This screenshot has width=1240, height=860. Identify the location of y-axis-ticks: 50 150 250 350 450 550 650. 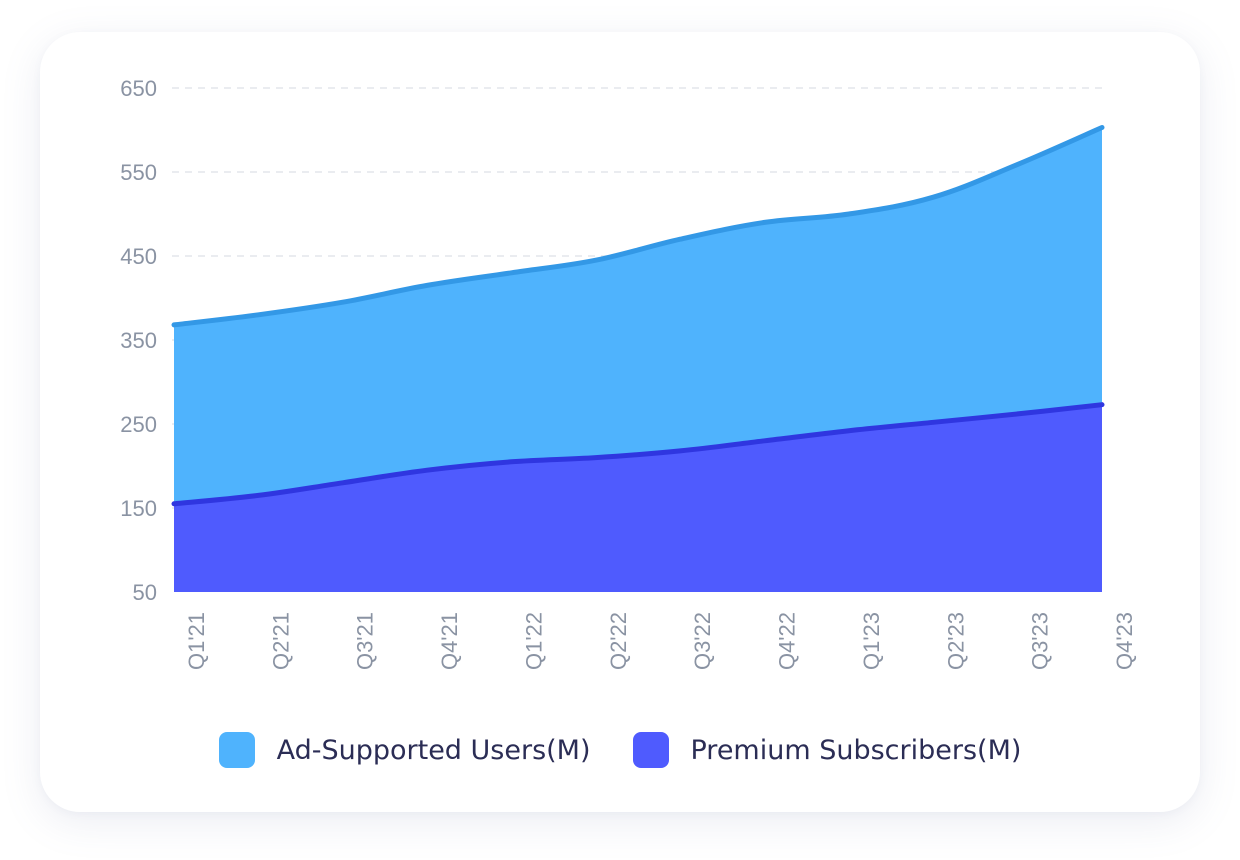
(138, 340).